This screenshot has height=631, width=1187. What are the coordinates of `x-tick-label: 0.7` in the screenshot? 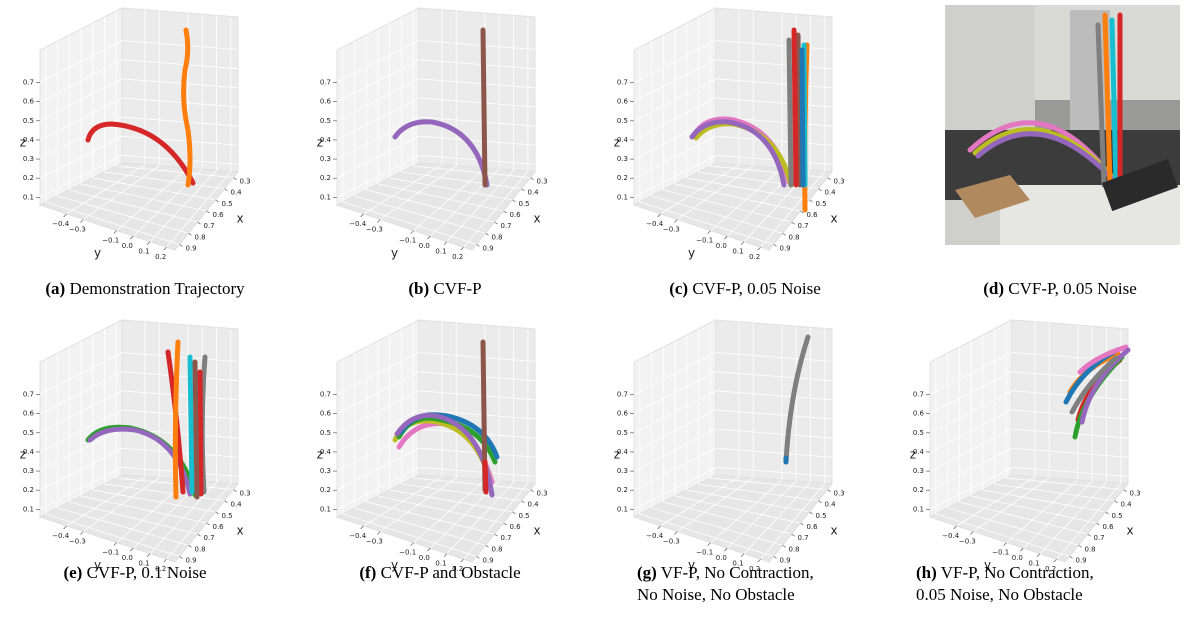 It's located at (506, 538).